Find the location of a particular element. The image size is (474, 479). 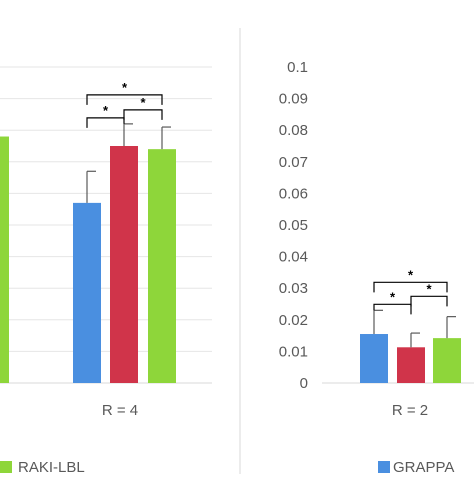

legend: RAKI-LBL GRAPPA is located at coordinates (227, 467).